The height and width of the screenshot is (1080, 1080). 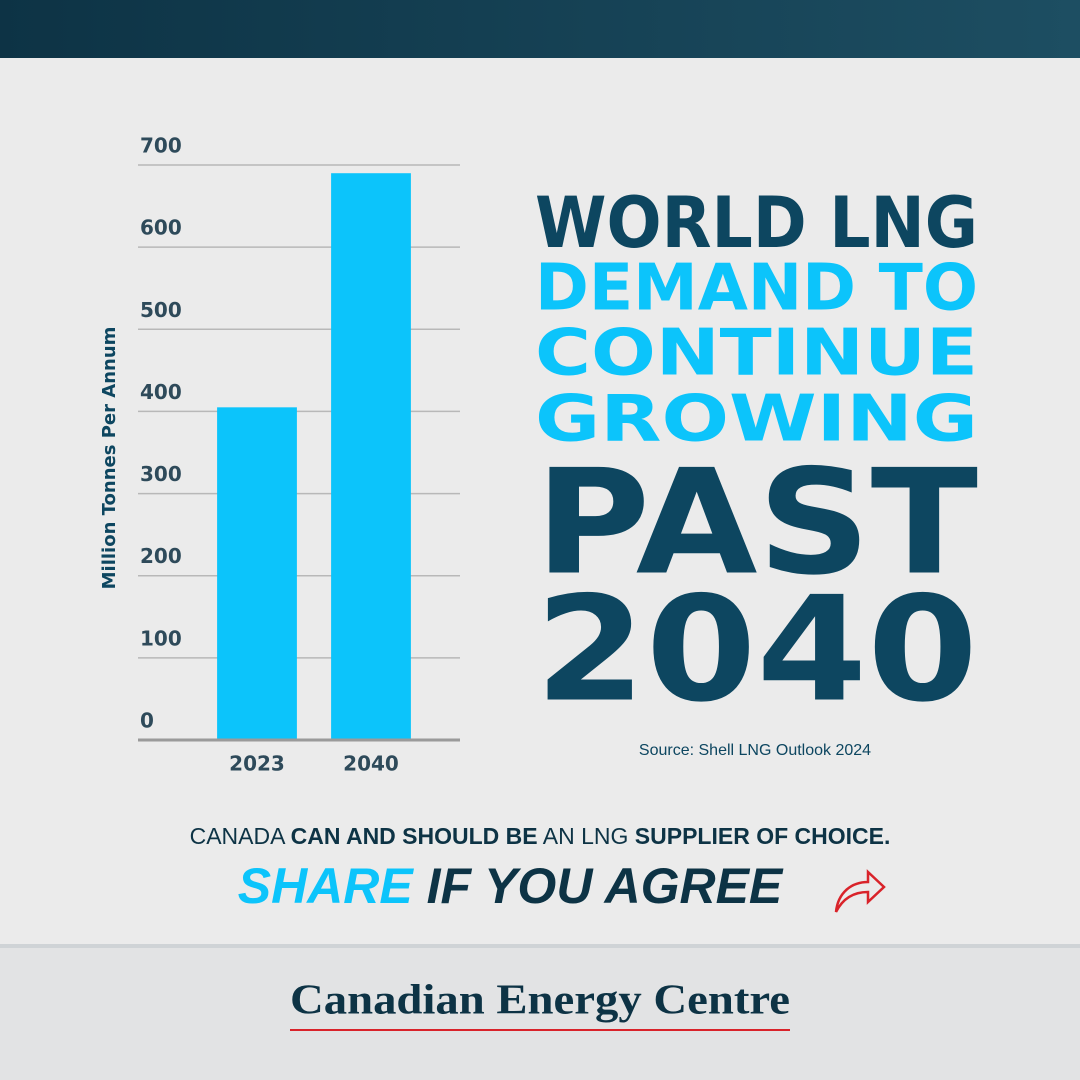 What do you see at coordinates (161, 146) in the screenshot?
I see `y-tick-label: 700` at bounding box center [161, 146].